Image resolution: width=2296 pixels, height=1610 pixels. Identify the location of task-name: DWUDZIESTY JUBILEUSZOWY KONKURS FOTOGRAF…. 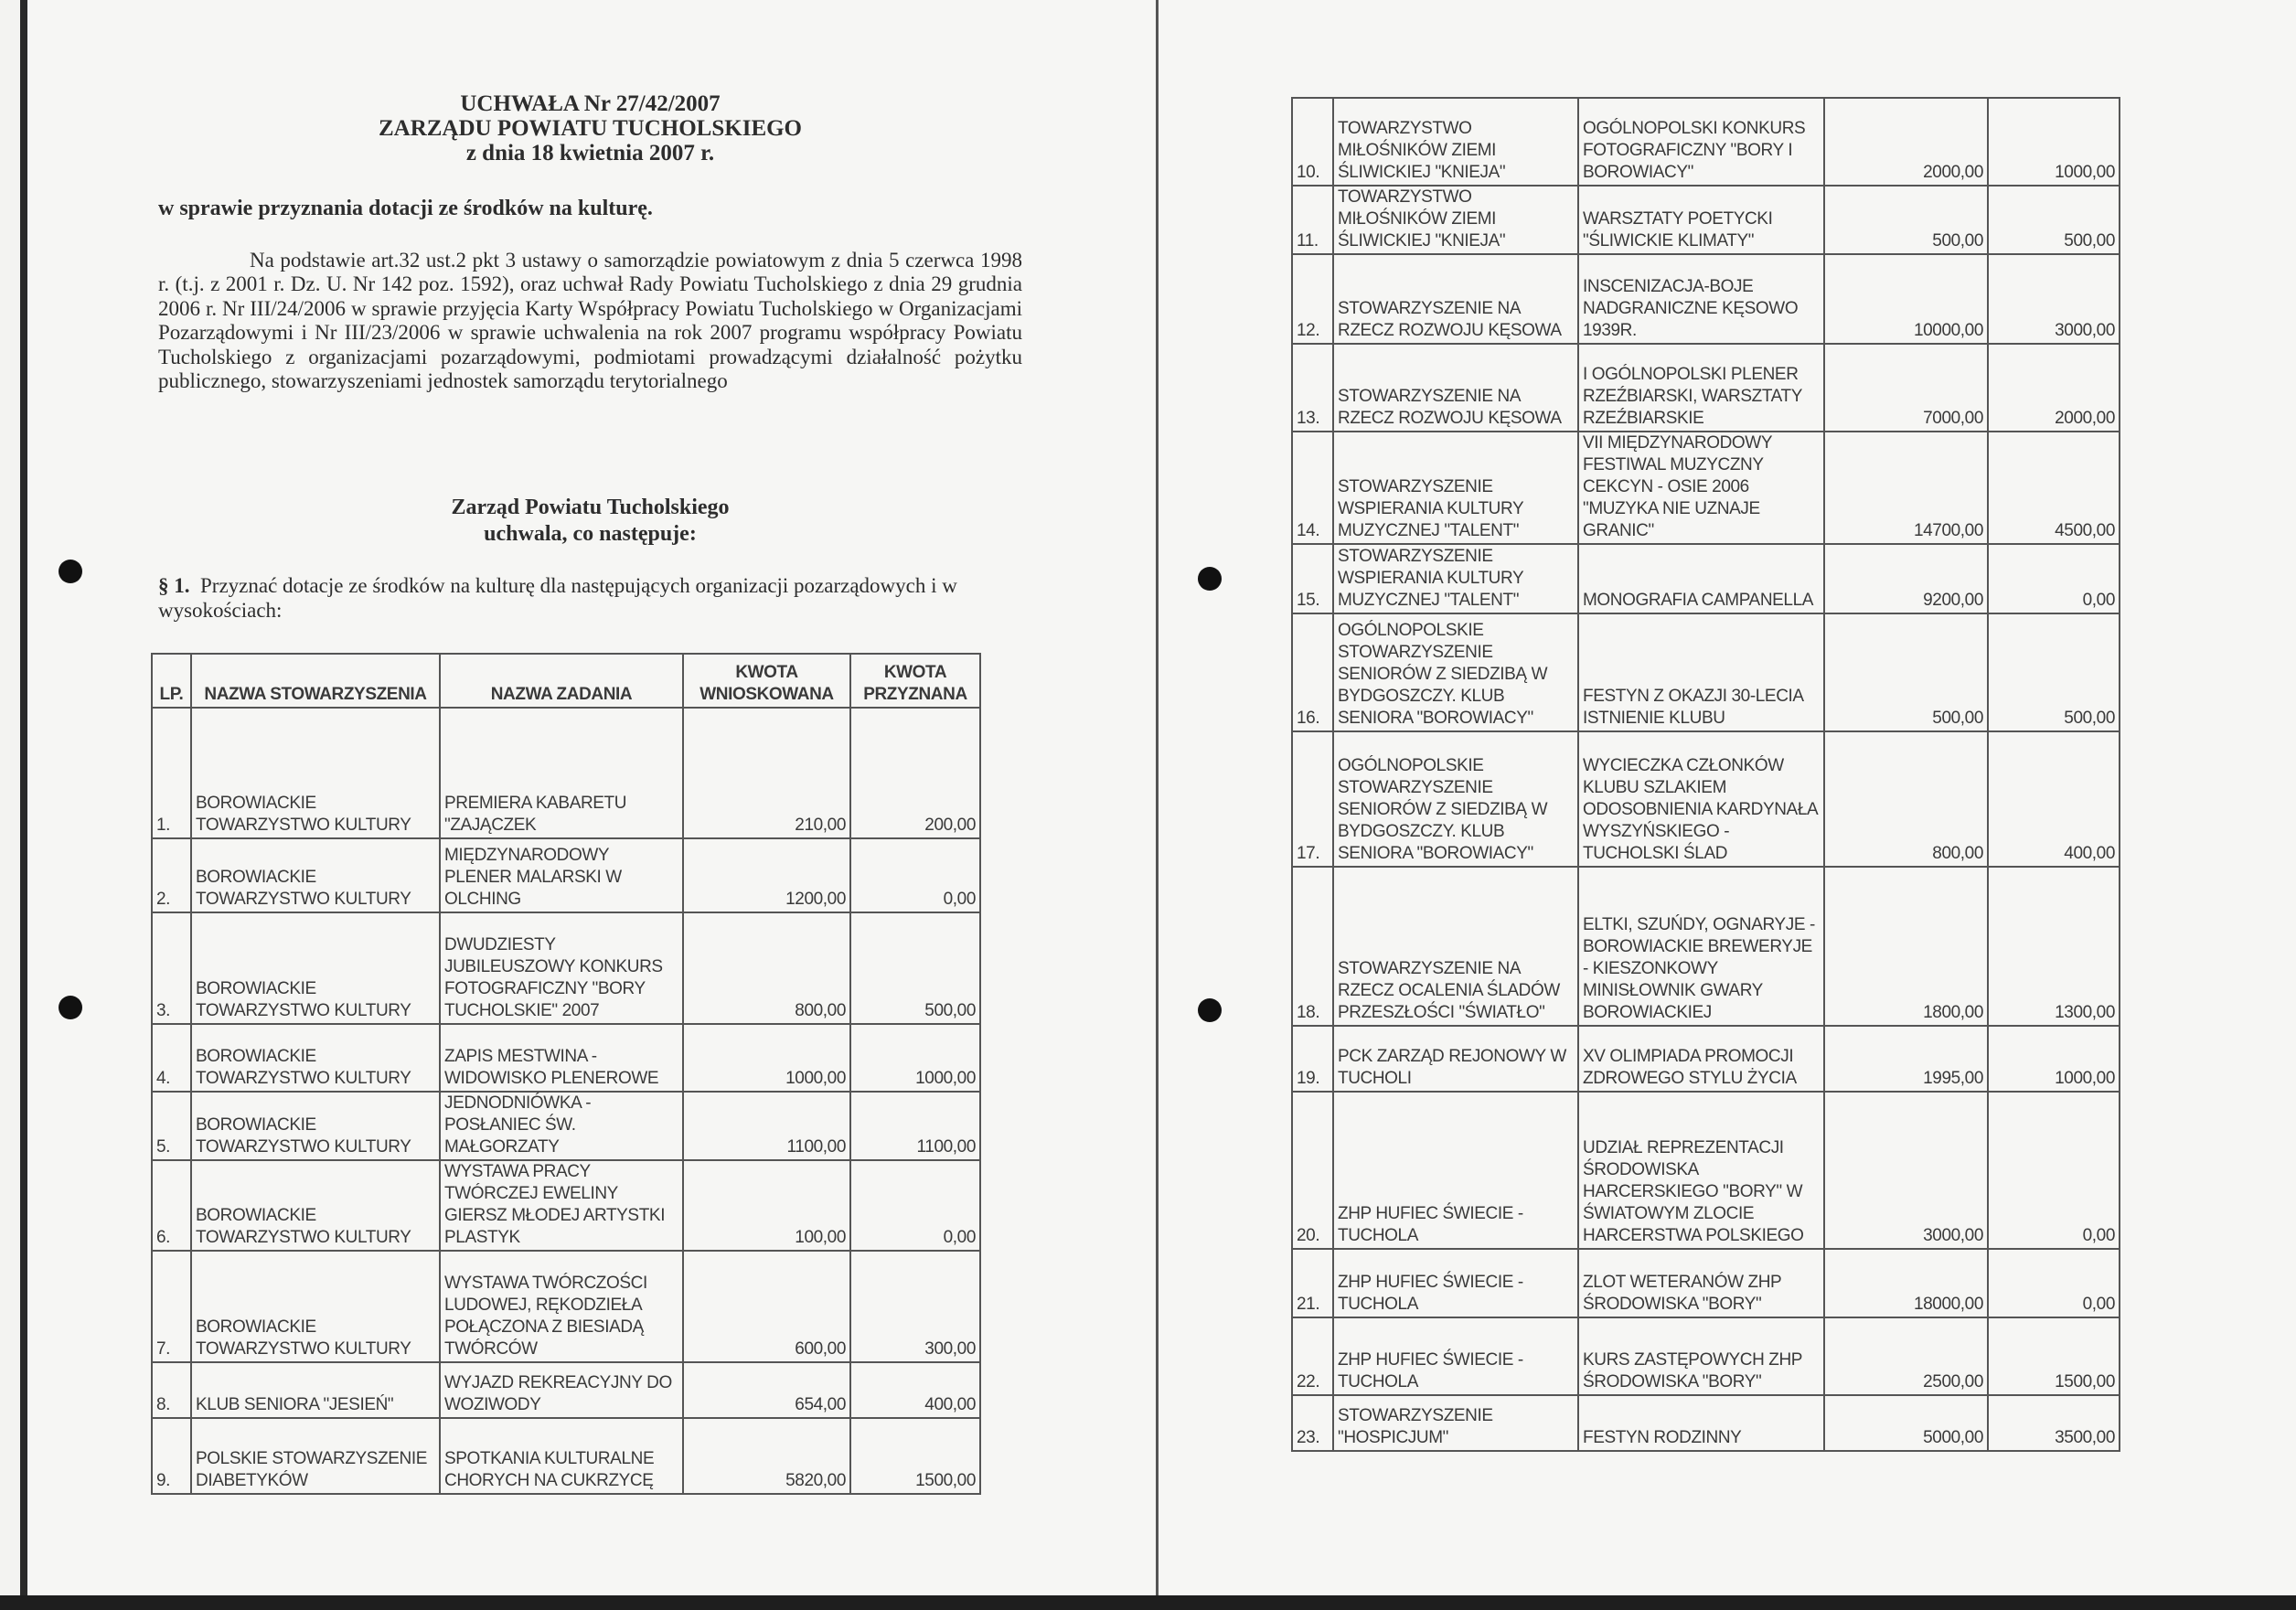
(561, 968).